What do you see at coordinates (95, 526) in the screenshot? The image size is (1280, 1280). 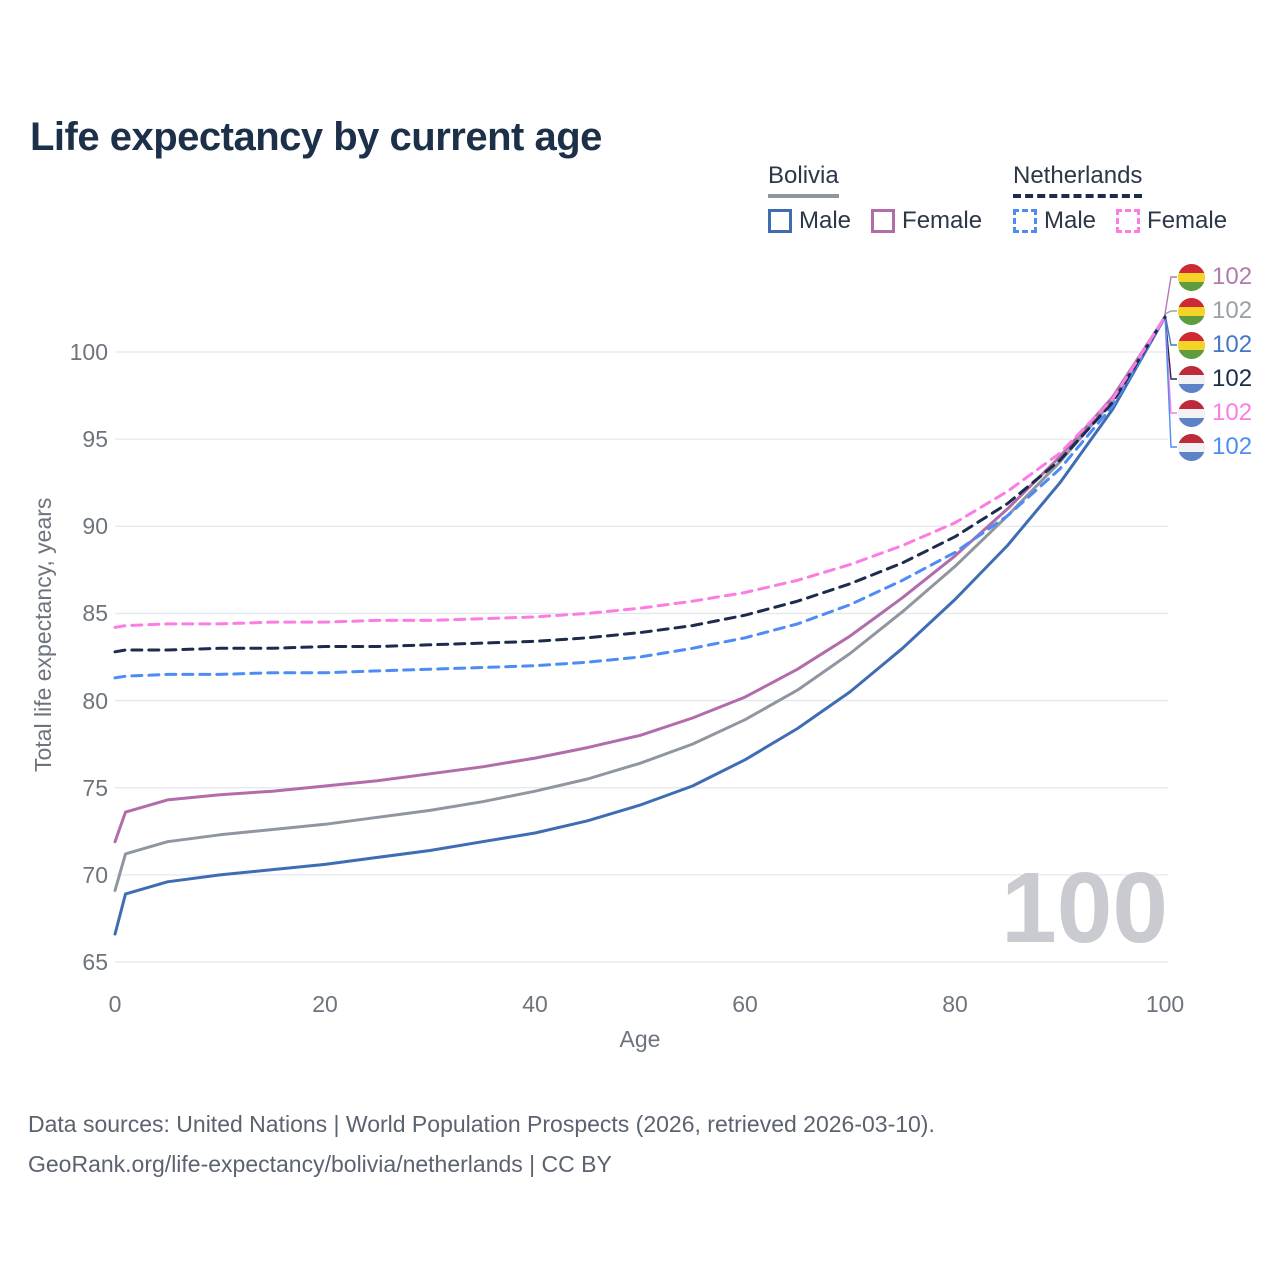 I see `y-tick-label: 90` at bounding box center [95, 526].